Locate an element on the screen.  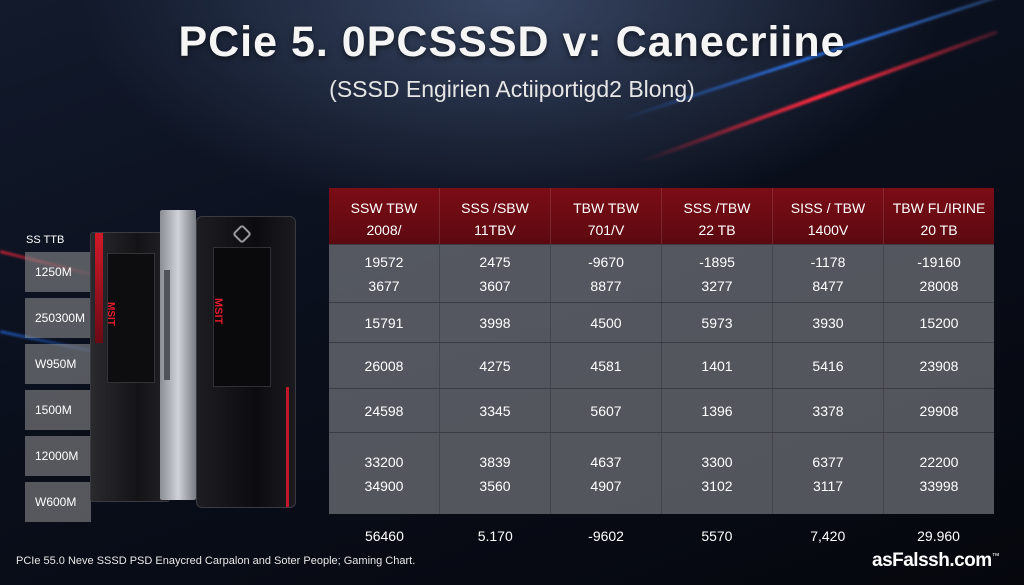
table-row: 24598 3345 5607 1396 3378 29908 is located at coordinates (661, 410).